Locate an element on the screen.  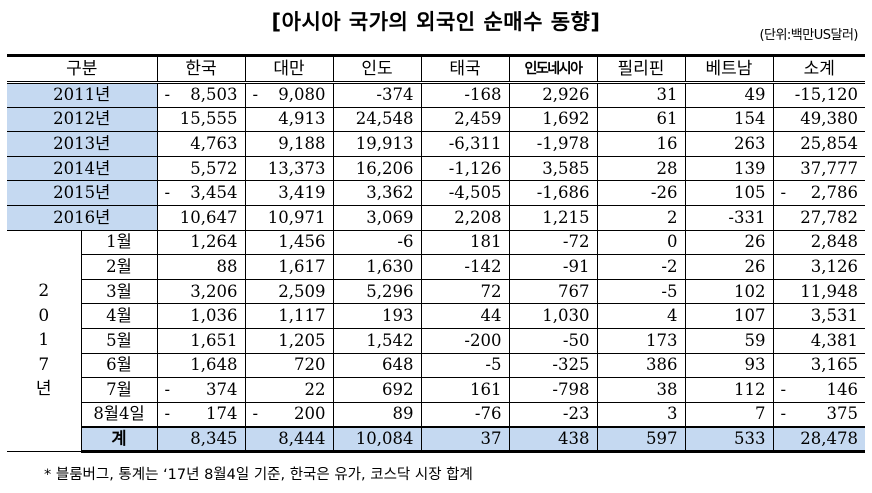
cell-subtotal: 3,126 is located at coordinates (818, 267).